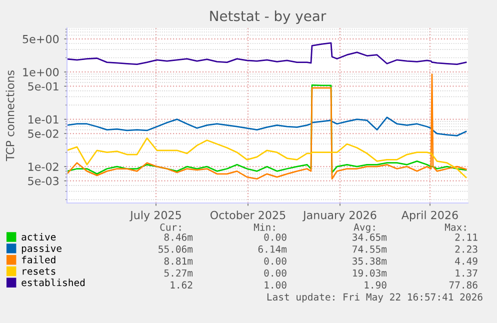 Image resolution: width=497 pixels, height=323 pixels. What do you see at coordinates (178, 273) in the screenshot?
I see `text: 5.27m` at bounding box center [178, 273].